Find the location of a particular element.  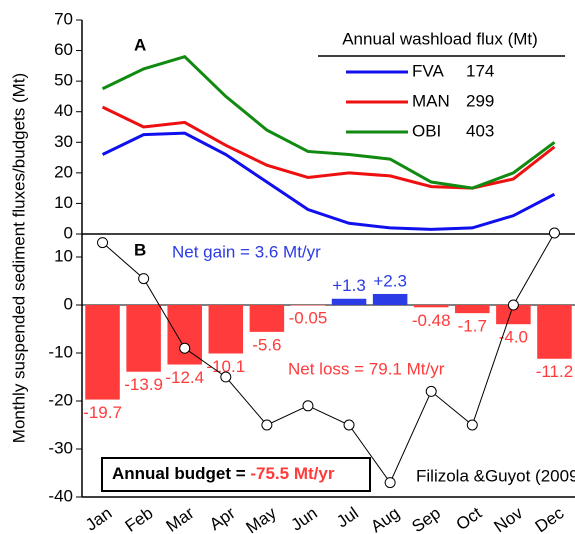

legend-total: 403 is located at coordinates (480, 130).